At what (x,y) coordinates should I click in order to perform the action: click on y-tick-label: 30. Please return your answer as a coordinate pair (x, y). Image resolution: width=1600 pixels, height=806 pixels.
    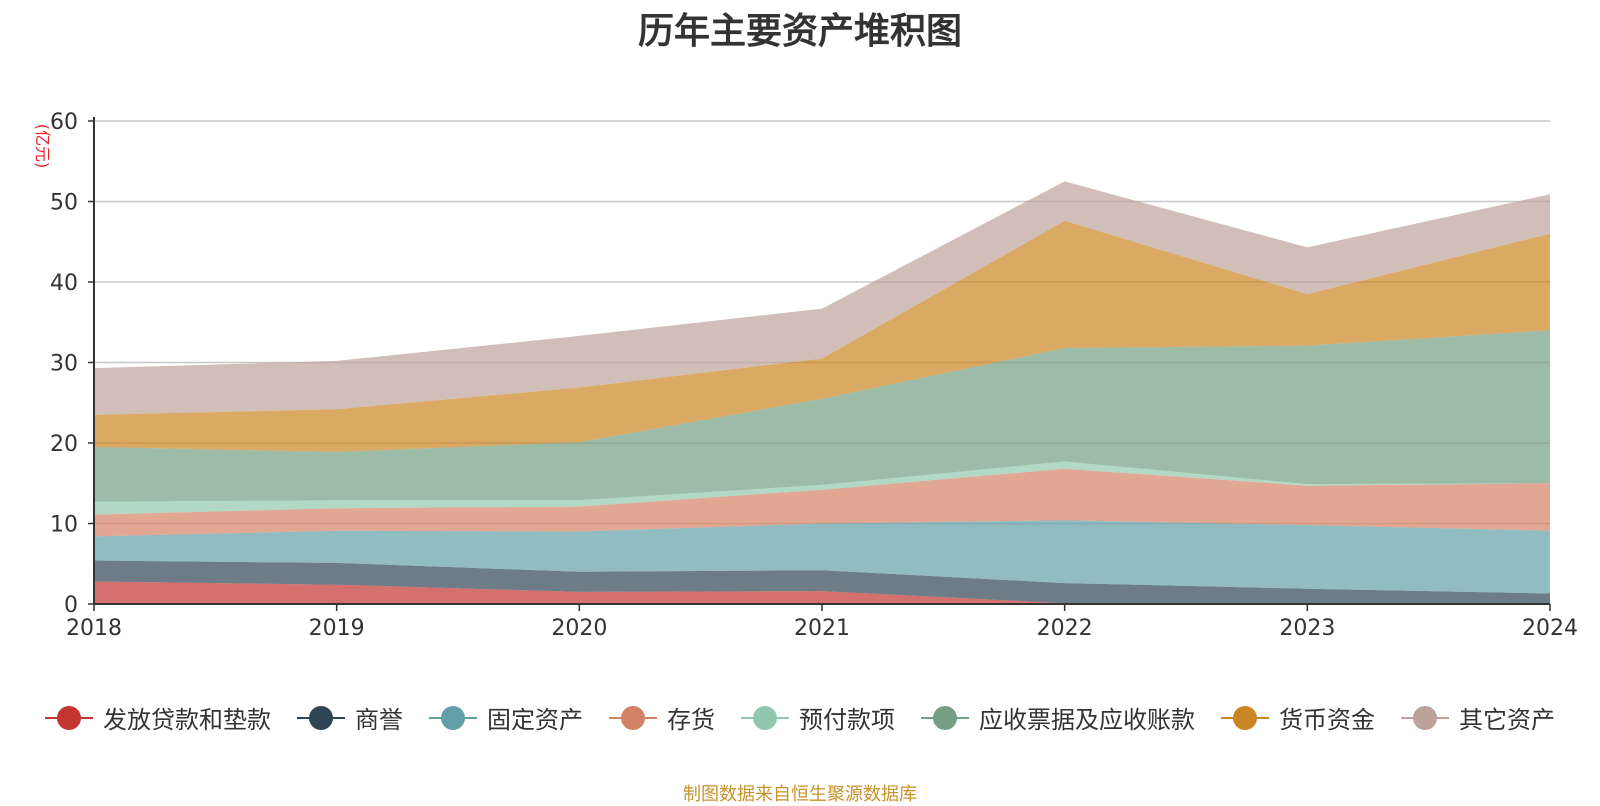
    Looking at the image, I should click on (64, 364).